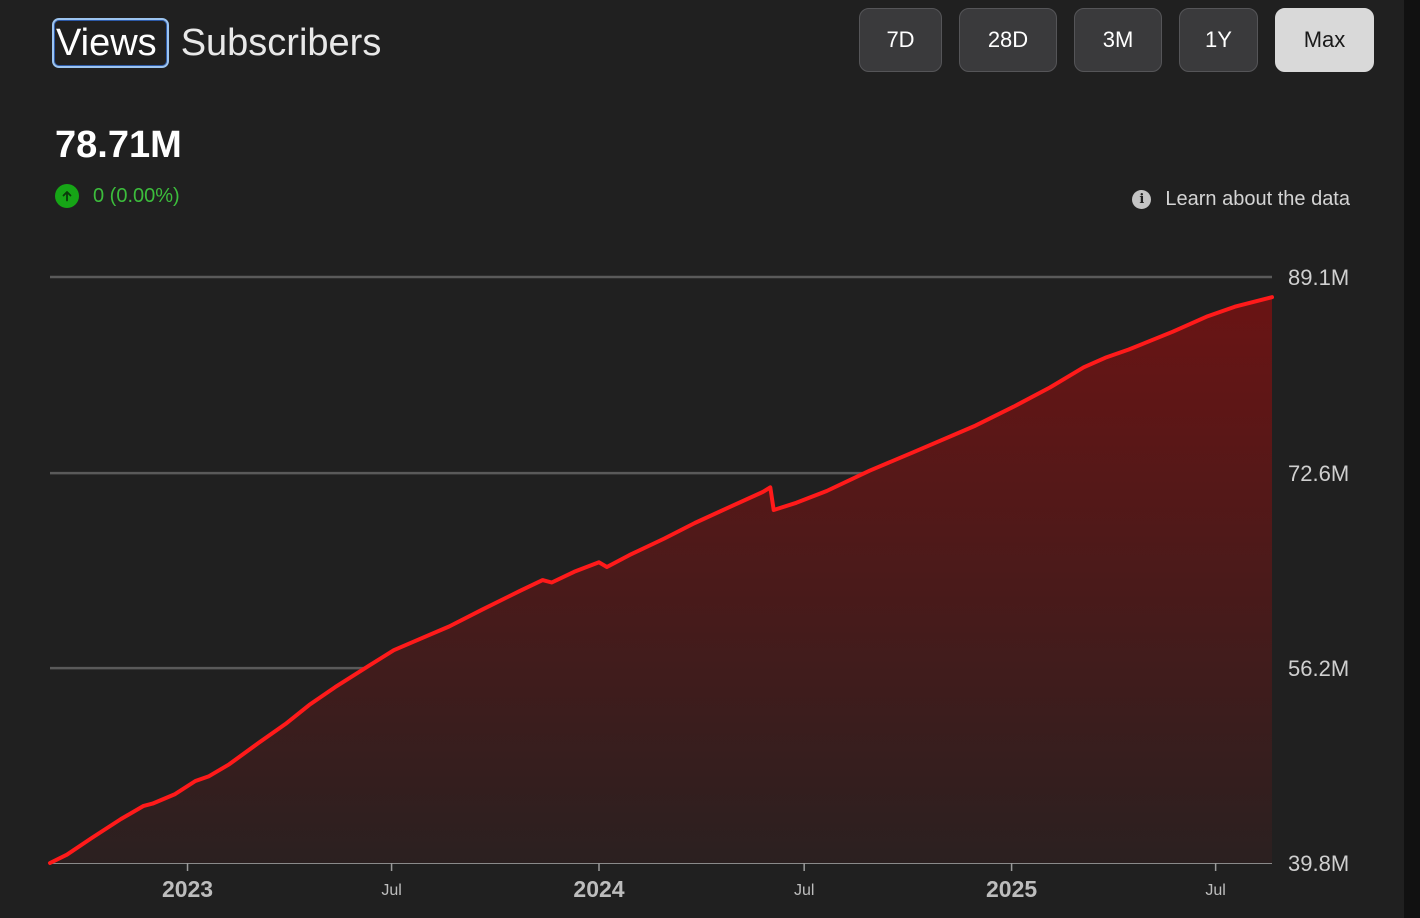  What do you see at coordinates (1412, 459) in the screenshot?
I see `window-edge` at bounding box center [1412, 459].